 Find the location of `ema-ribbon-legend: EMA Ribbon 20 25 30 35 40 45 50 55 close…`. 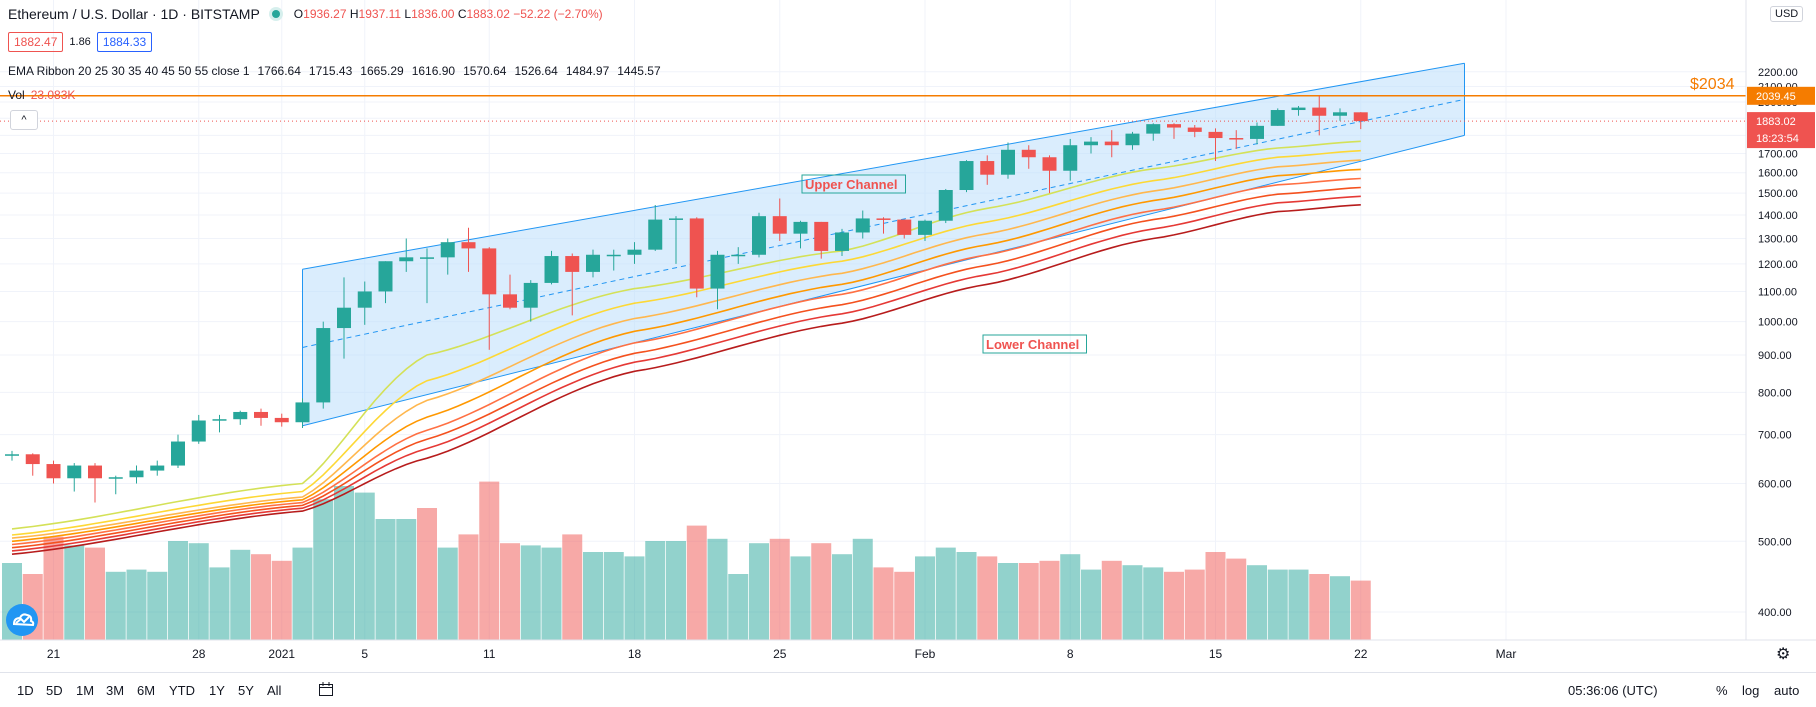

ema-ribbon-legend: EMA Ribbon 20 25 30 35 40 45 50 55 close… is located at coordinates (334, 71).